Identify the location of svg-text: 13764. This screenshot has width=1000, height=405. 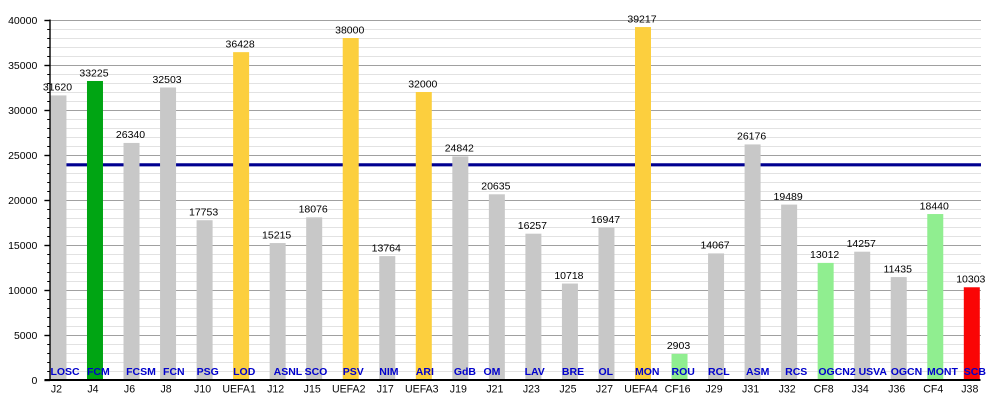
(386, 248).